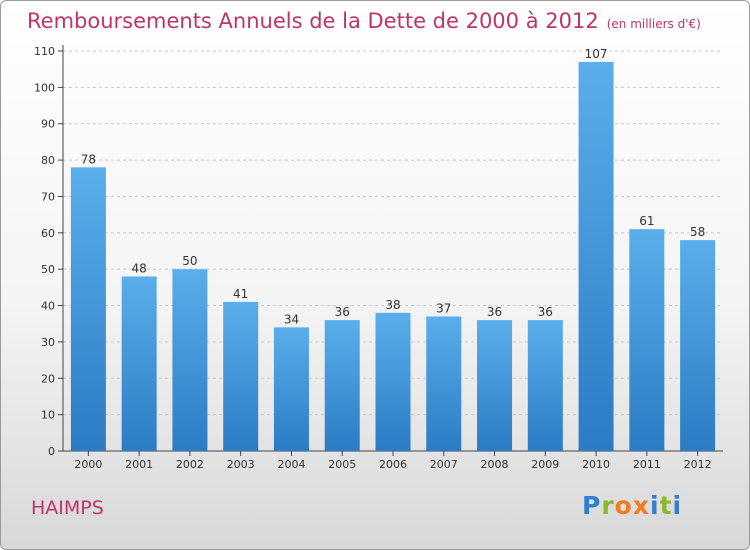 This screenshot has height=550, width=750. What do you see at coordinates (641, 505) in the screenshot?
I see `logo-letter: x` at bounding box center [641, 505].